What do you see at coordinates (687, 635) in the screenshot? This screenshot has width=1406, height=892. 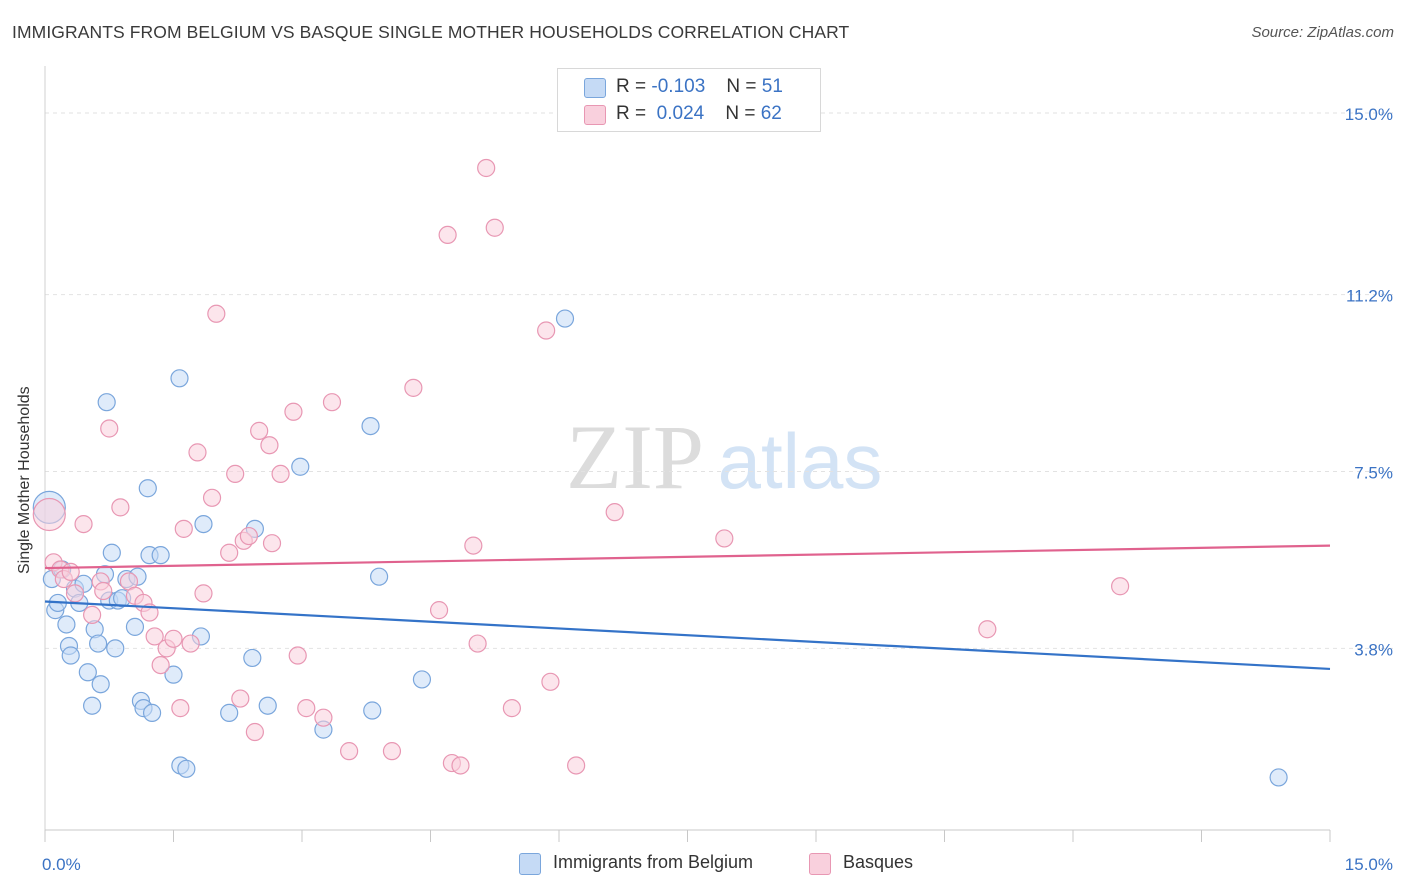 I see `trend-line-belgium` at bounding box center [687, 635].